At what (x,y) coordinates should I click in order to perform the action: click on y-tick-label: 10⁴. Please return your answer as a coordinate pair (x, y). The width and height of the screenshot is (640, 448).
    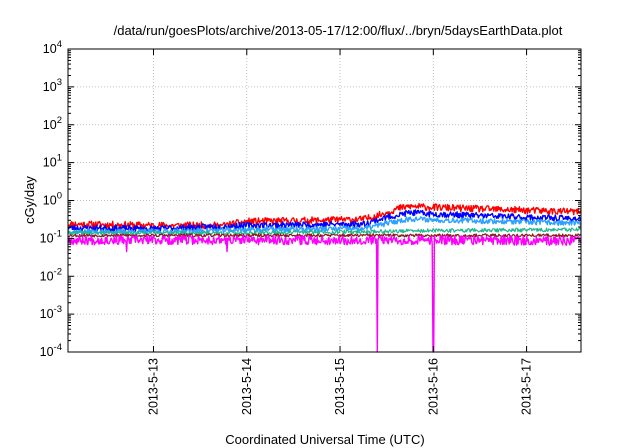
    Looking at the image, I should click on (52, 47).